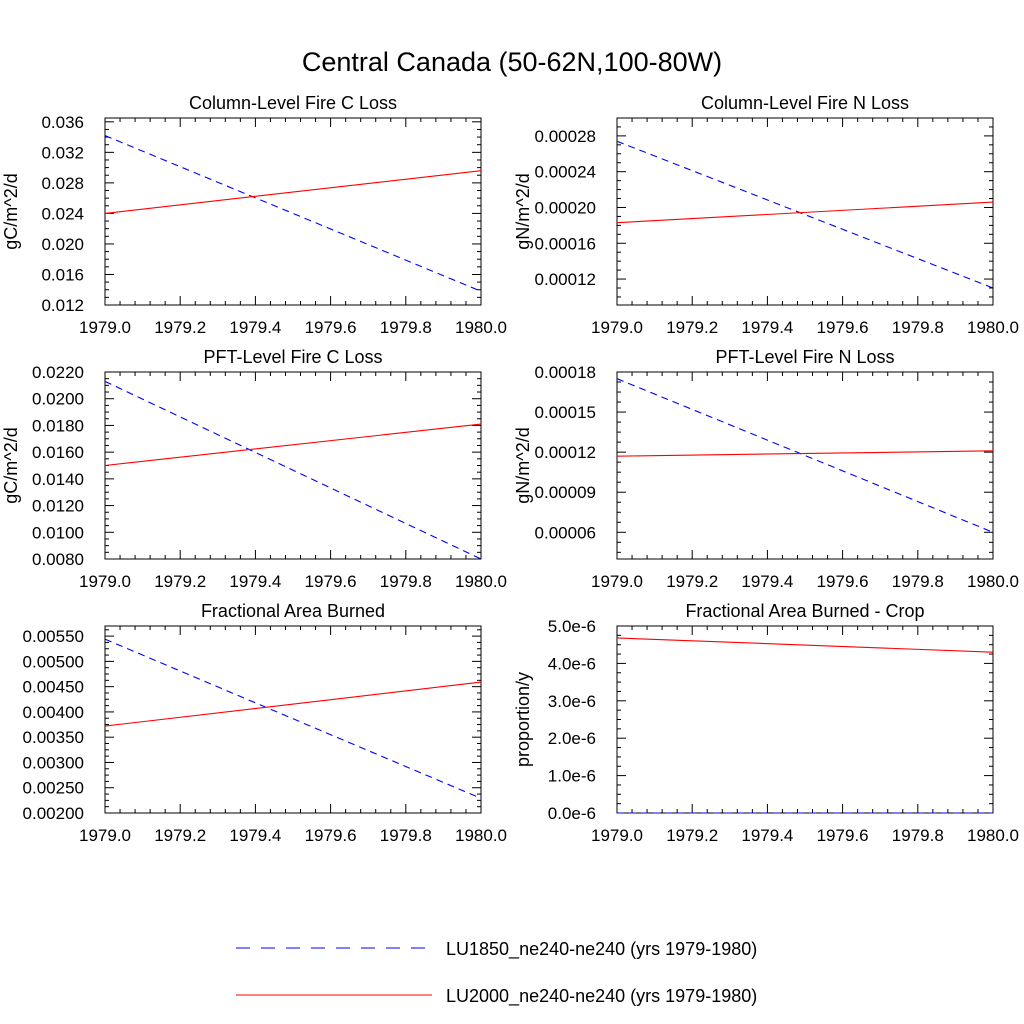 Image resolution: width=1024 pixels, height=1024 pixels. What do you see at coordinates (805, 103) in the screenshot?
I see `panel-title: Column-Level Fire N Loss` at bounding box center [805, 103].